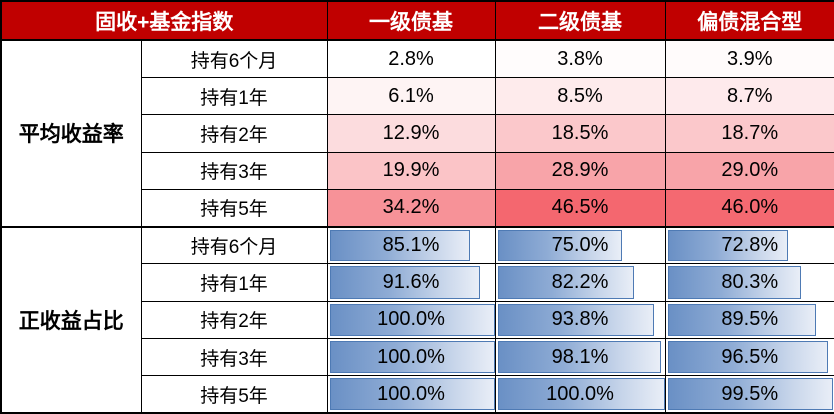 The image size is (834, 414). Describe the element at coordinates (749, 21) in the screenshot. I see `header-col-bond-biased-hybrid: 偏债混合型` at that location.